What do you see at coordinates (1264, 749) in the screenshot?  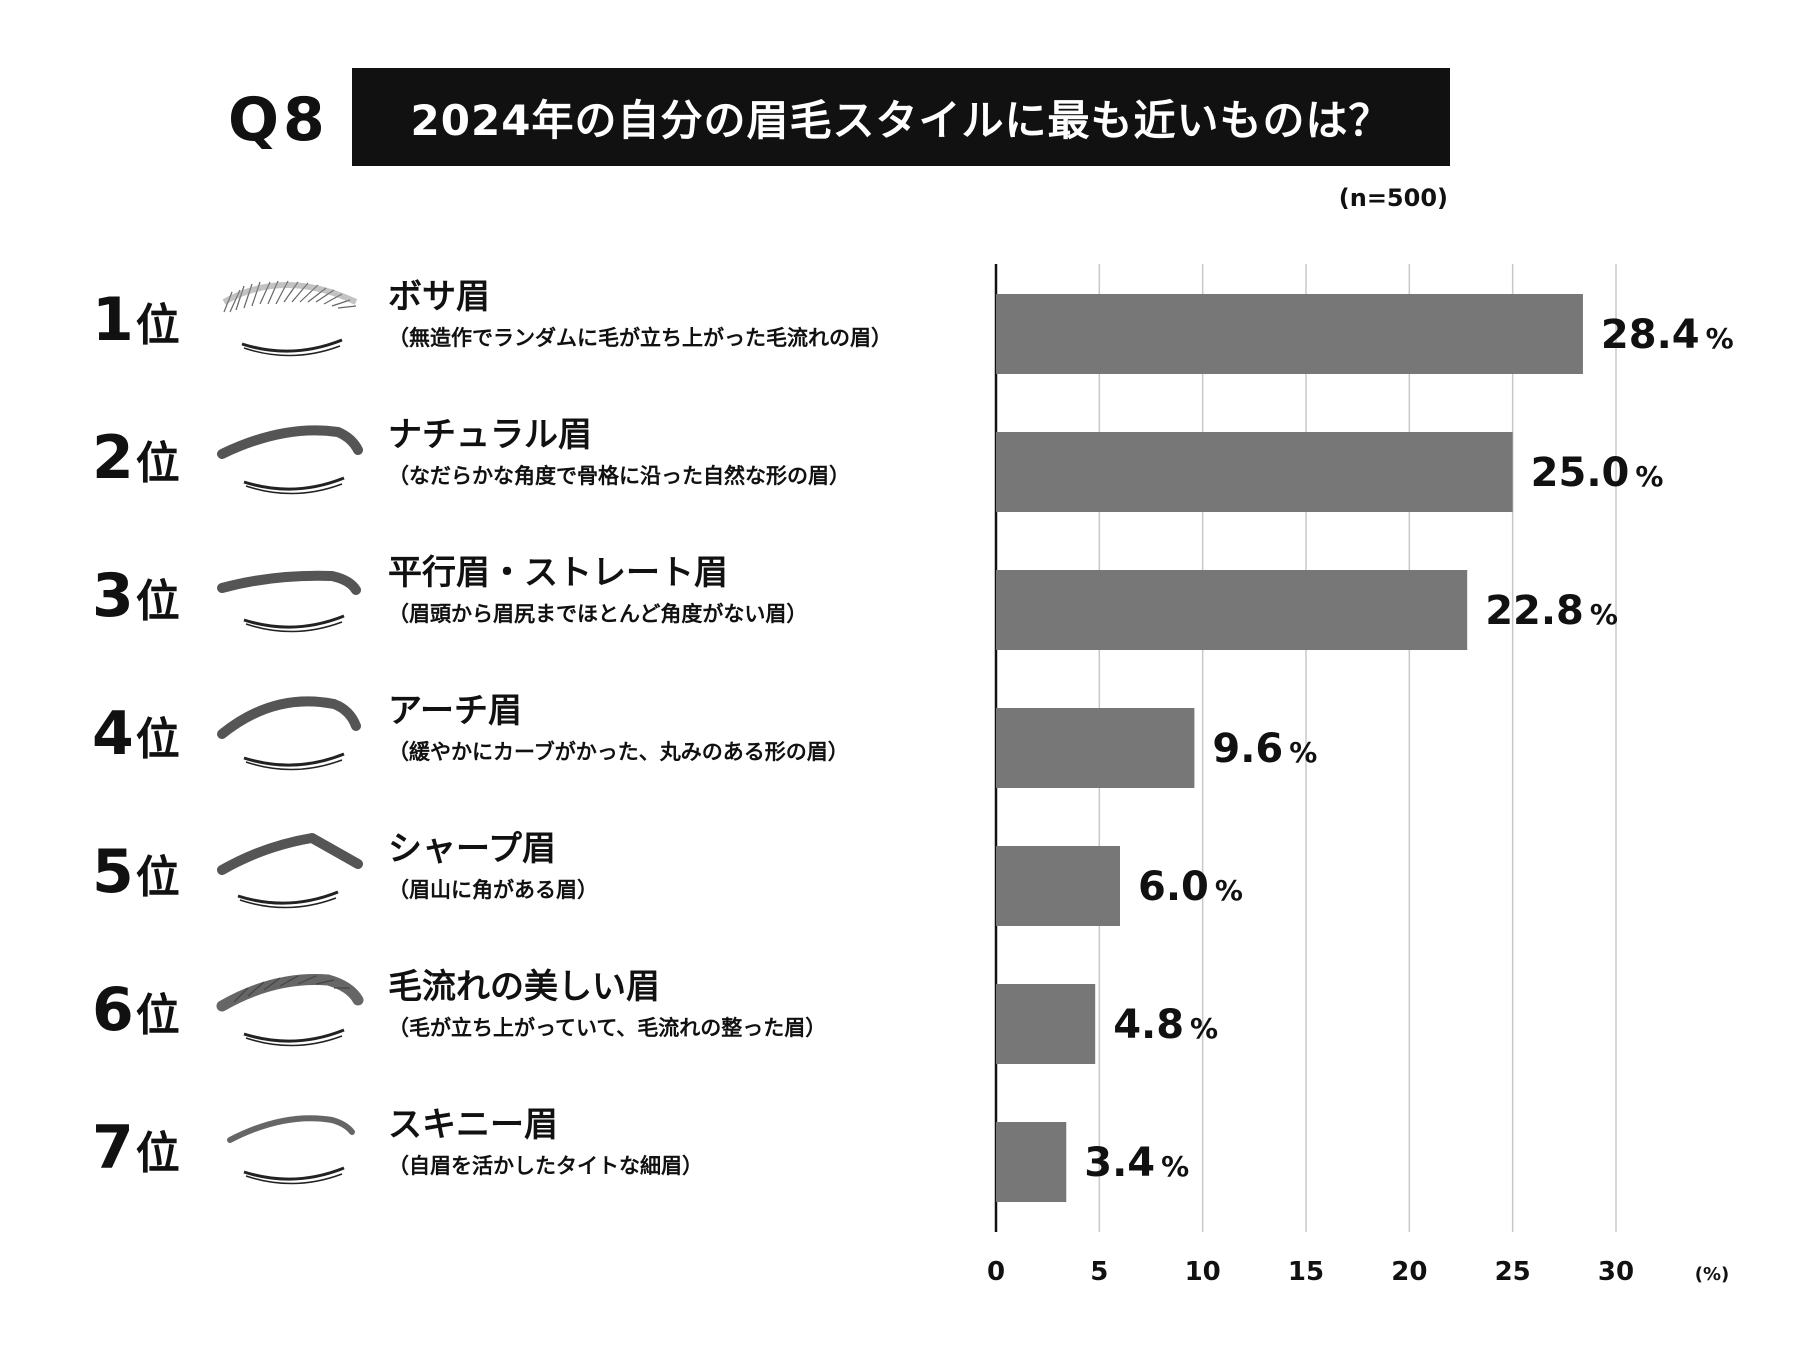 I see `bar-value-label: 9.6%` at bounding box center [1264, 749].